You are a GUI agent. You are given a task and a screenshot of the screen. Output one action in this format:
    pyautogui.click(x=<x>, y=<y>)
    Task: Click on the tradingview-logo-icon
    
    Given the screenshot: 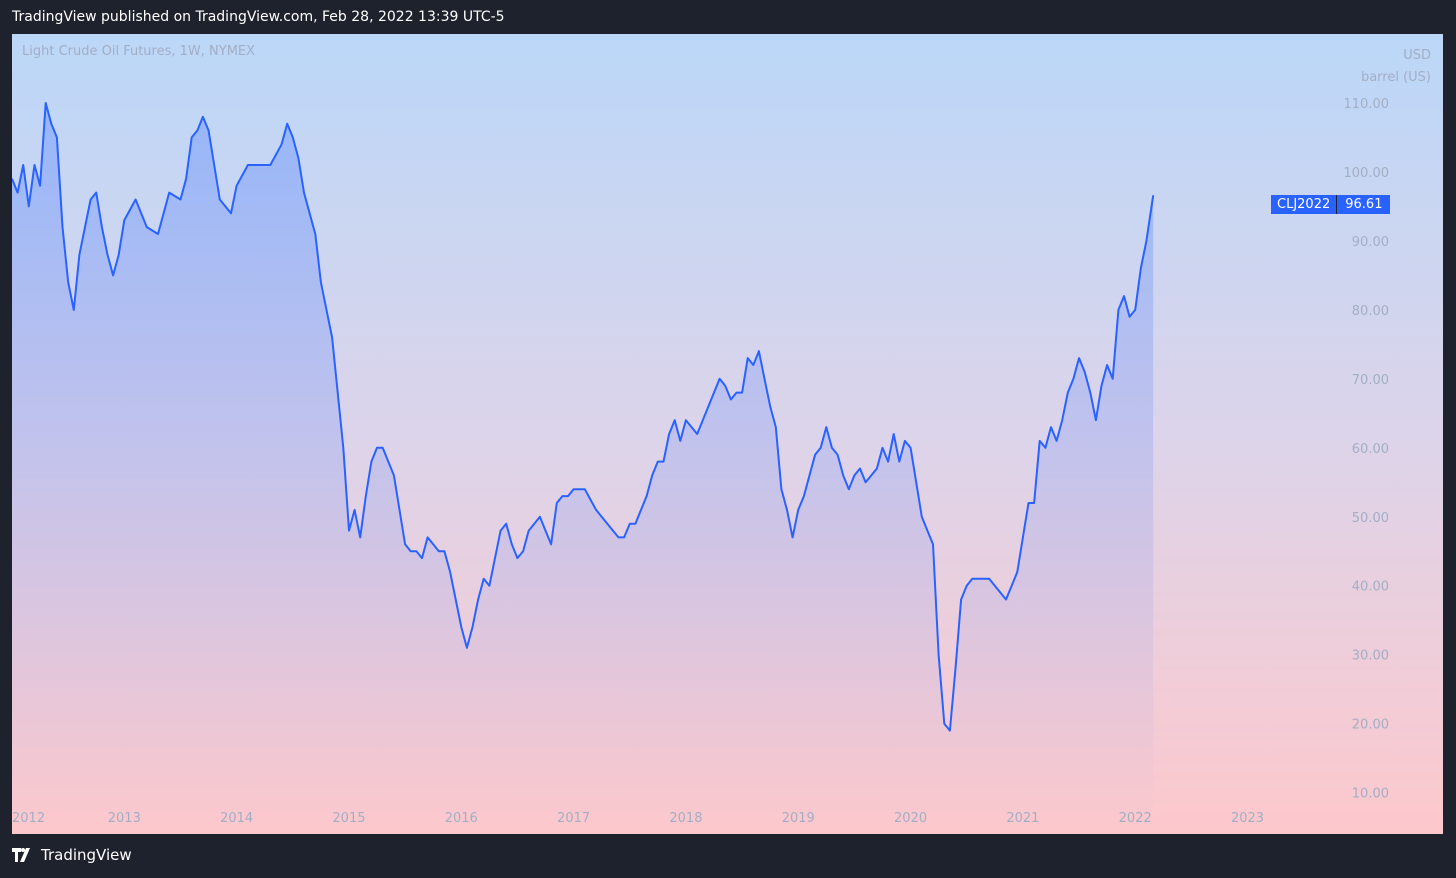 What is the action you would take?
    pyautogui.click(x=21, y=855)
    